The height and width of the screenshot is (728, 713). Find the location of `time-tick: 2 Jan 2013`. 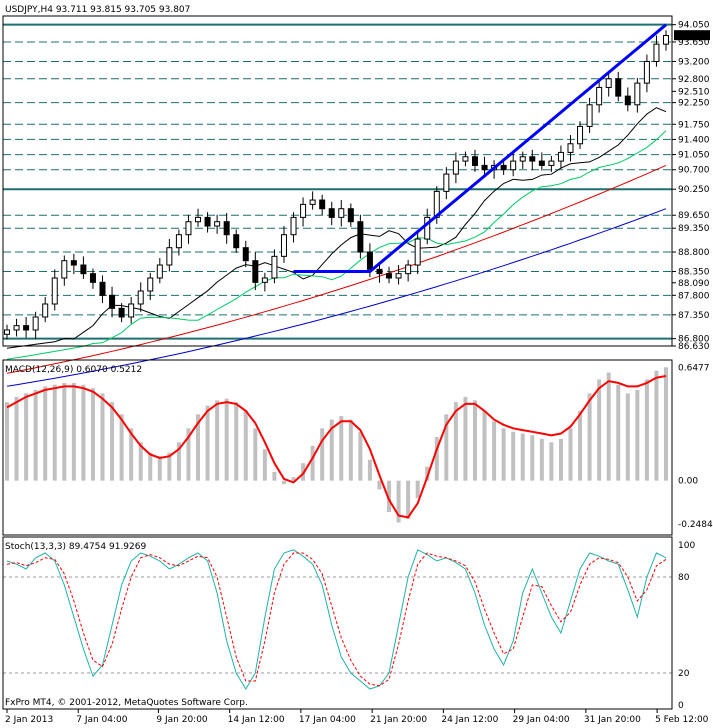

time-tick: 2 Jan 2013 is located at coordinates (29, 720).